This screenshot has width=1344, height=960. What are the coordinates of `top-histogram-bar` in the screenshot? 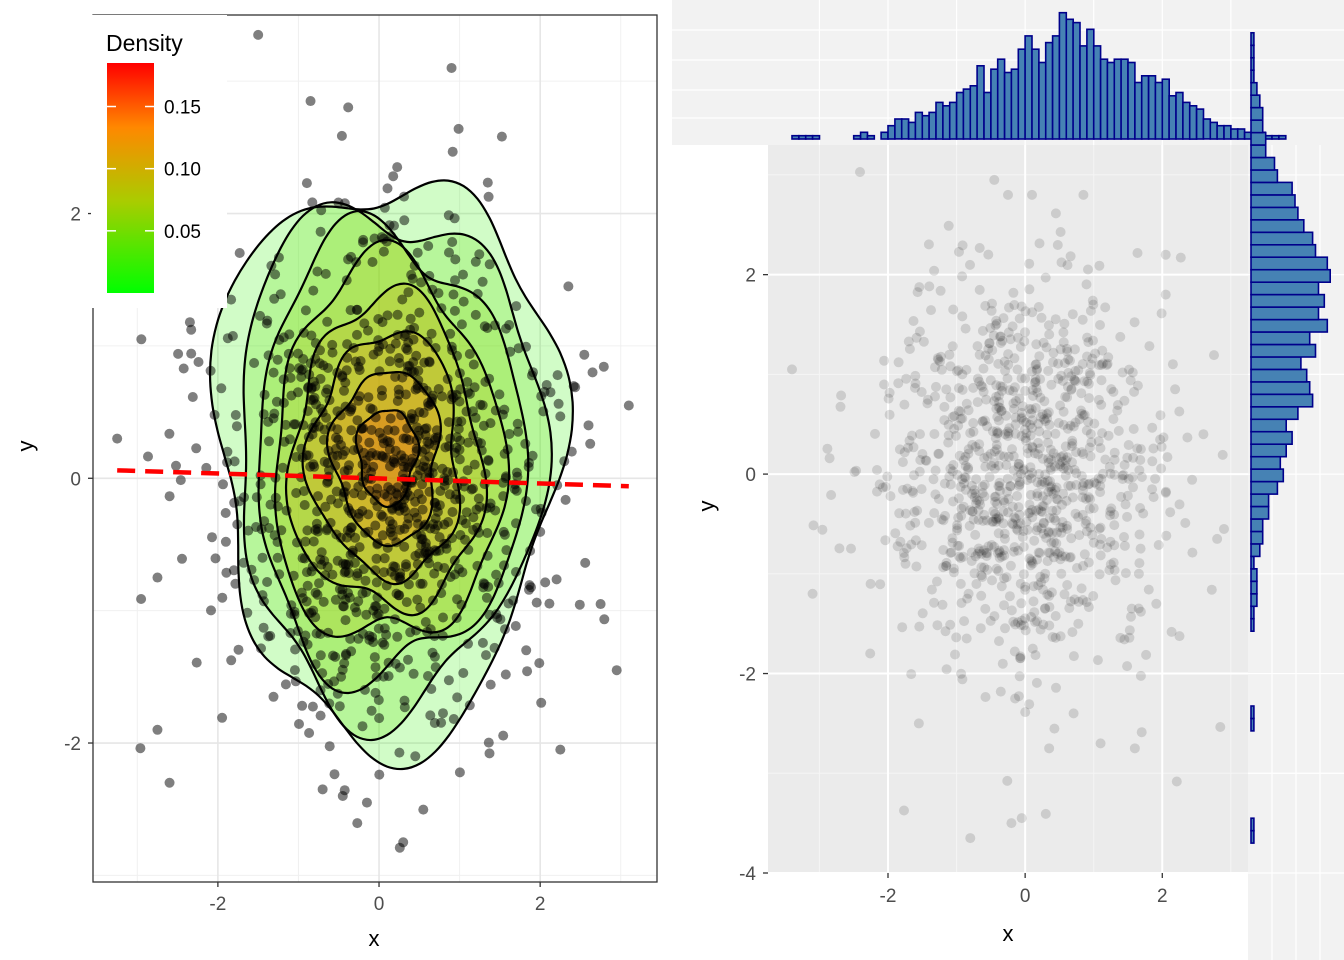 It's located at (912, 130).